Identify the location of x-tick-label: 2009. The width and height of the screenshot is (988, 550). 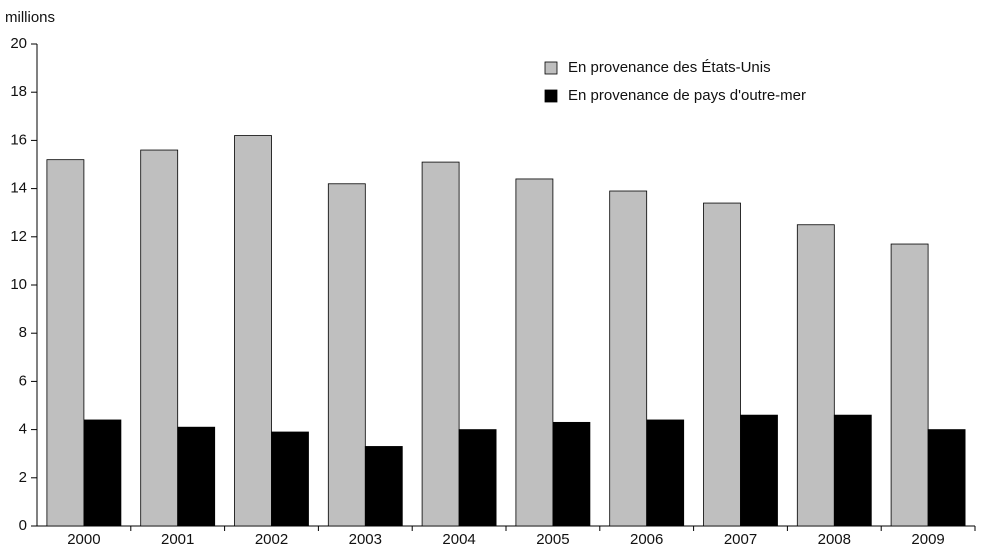
(927, 539).